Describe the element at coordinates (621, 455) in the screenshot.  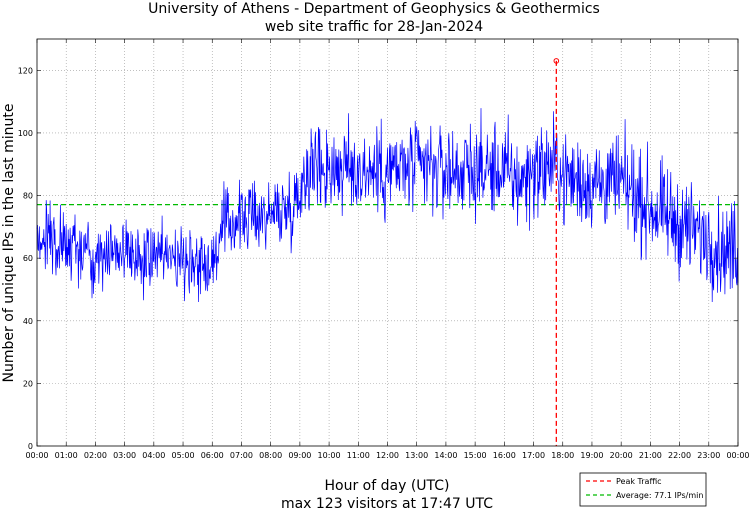
I see `x-tick-label: 20:00` at that location.